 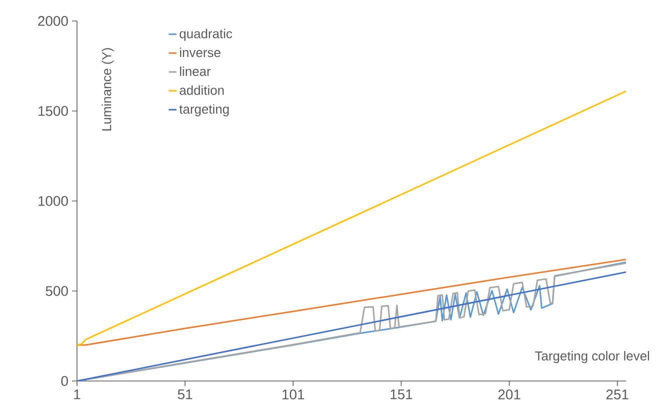 What do you see at coordinates (64, 381) in the screenshot?
I see `y-tick-label: 0` at bounding box center [64, 381].